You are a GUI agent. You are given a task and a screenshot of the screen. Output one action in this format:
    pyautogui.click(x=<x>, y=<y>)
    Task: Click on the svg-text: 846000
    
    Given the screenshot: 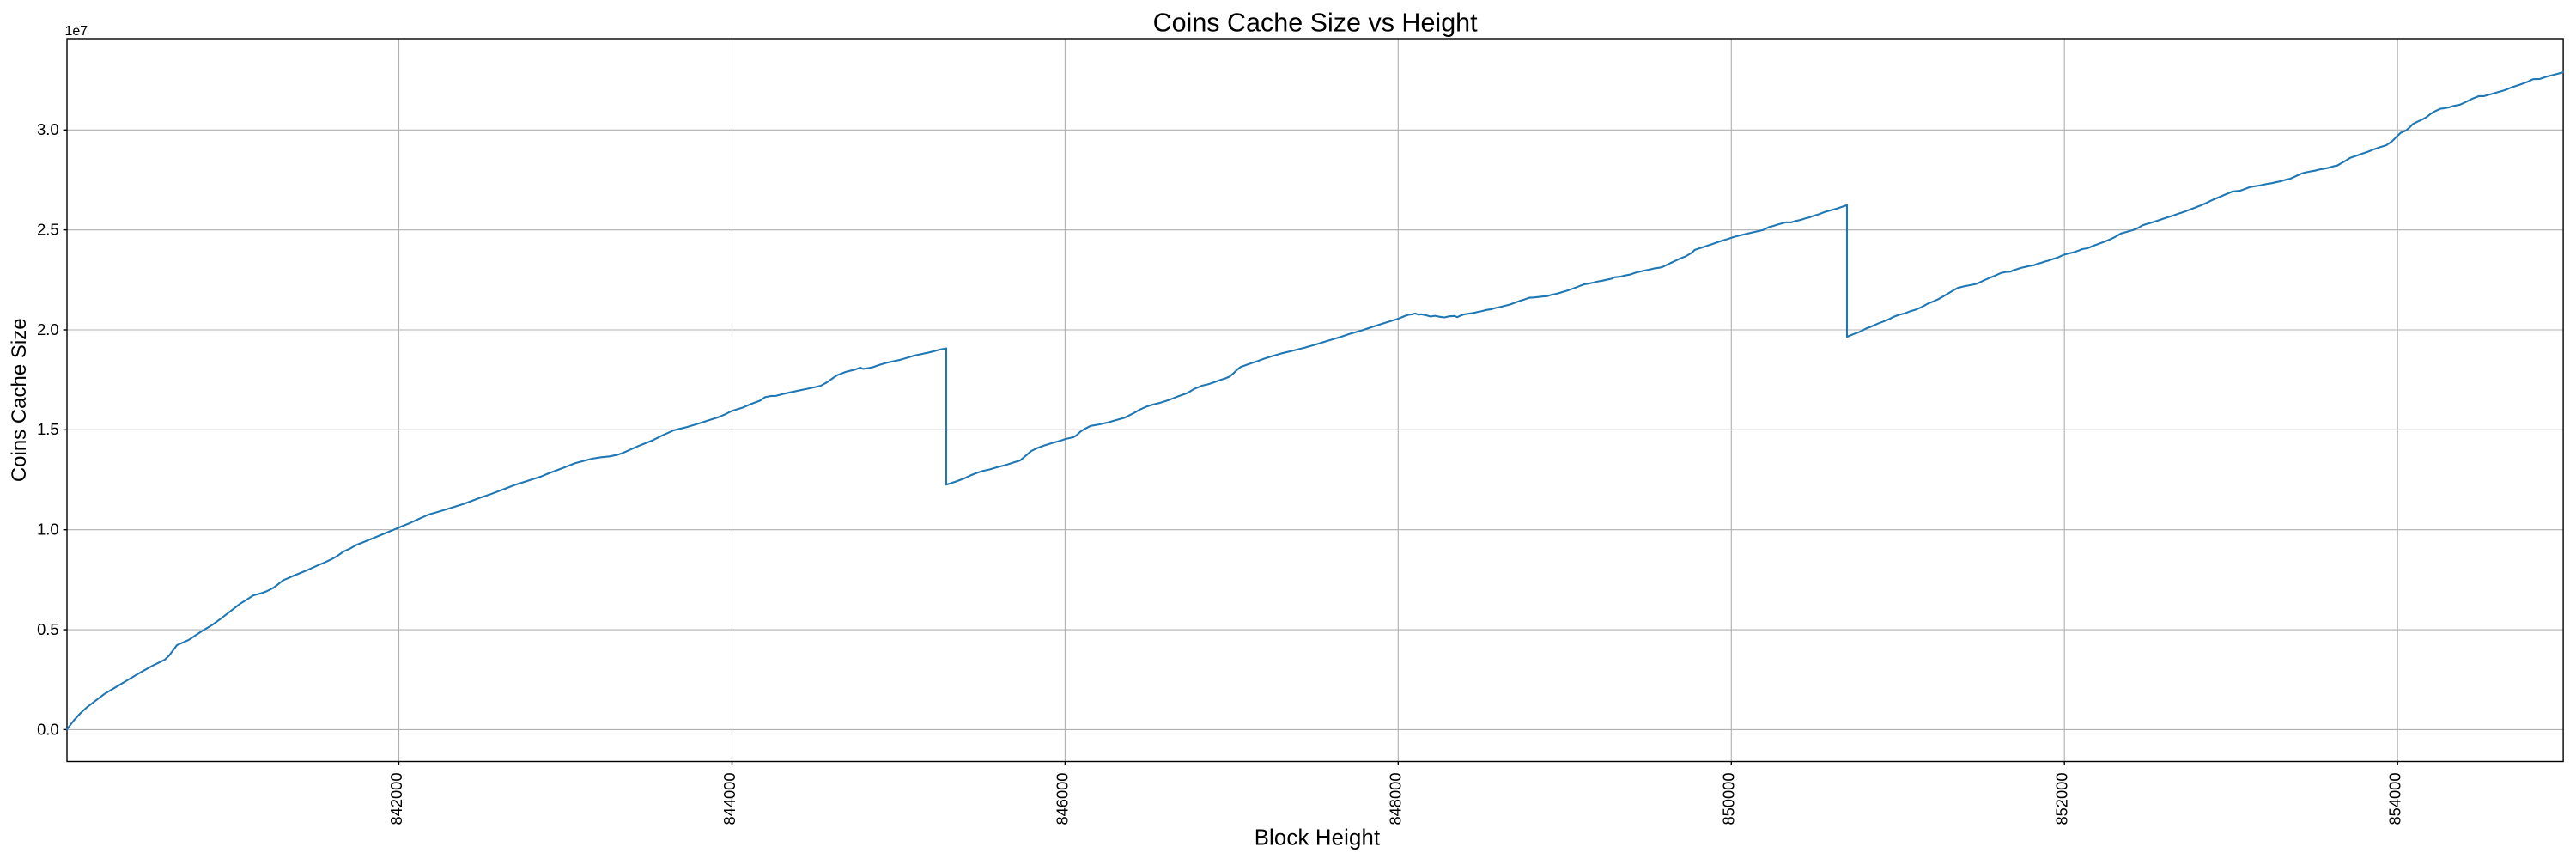 What is the action you would take?
    pyautogui.click(x=1063, y=799)
    